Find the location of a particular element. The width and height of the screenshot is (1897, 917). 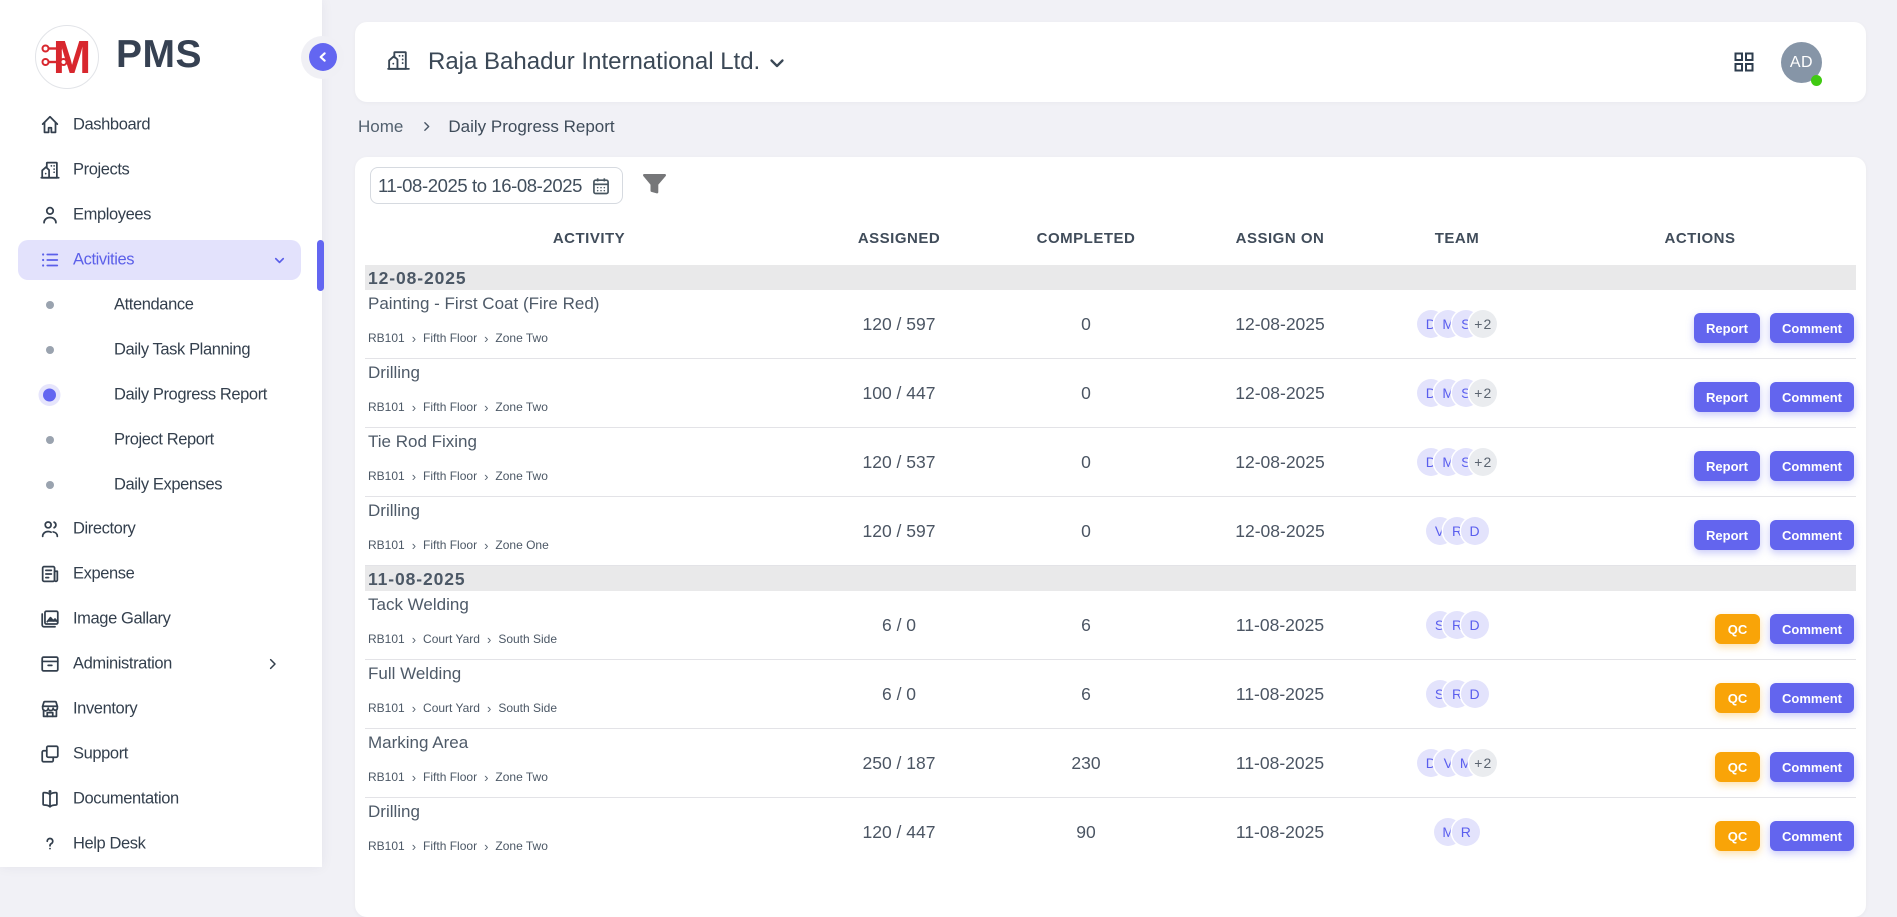

svg-text: M is located at coordinates (72, 57).